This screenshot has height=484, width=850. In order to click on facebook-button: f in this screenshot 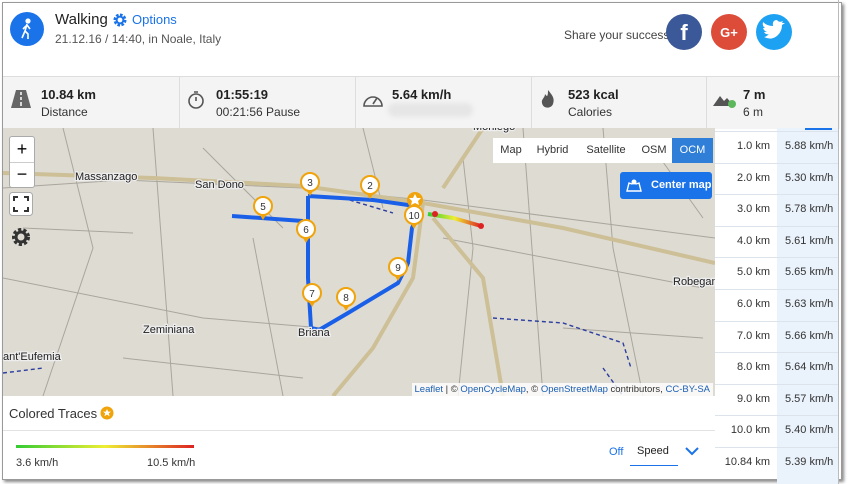, I will do `click(684, 32)`.